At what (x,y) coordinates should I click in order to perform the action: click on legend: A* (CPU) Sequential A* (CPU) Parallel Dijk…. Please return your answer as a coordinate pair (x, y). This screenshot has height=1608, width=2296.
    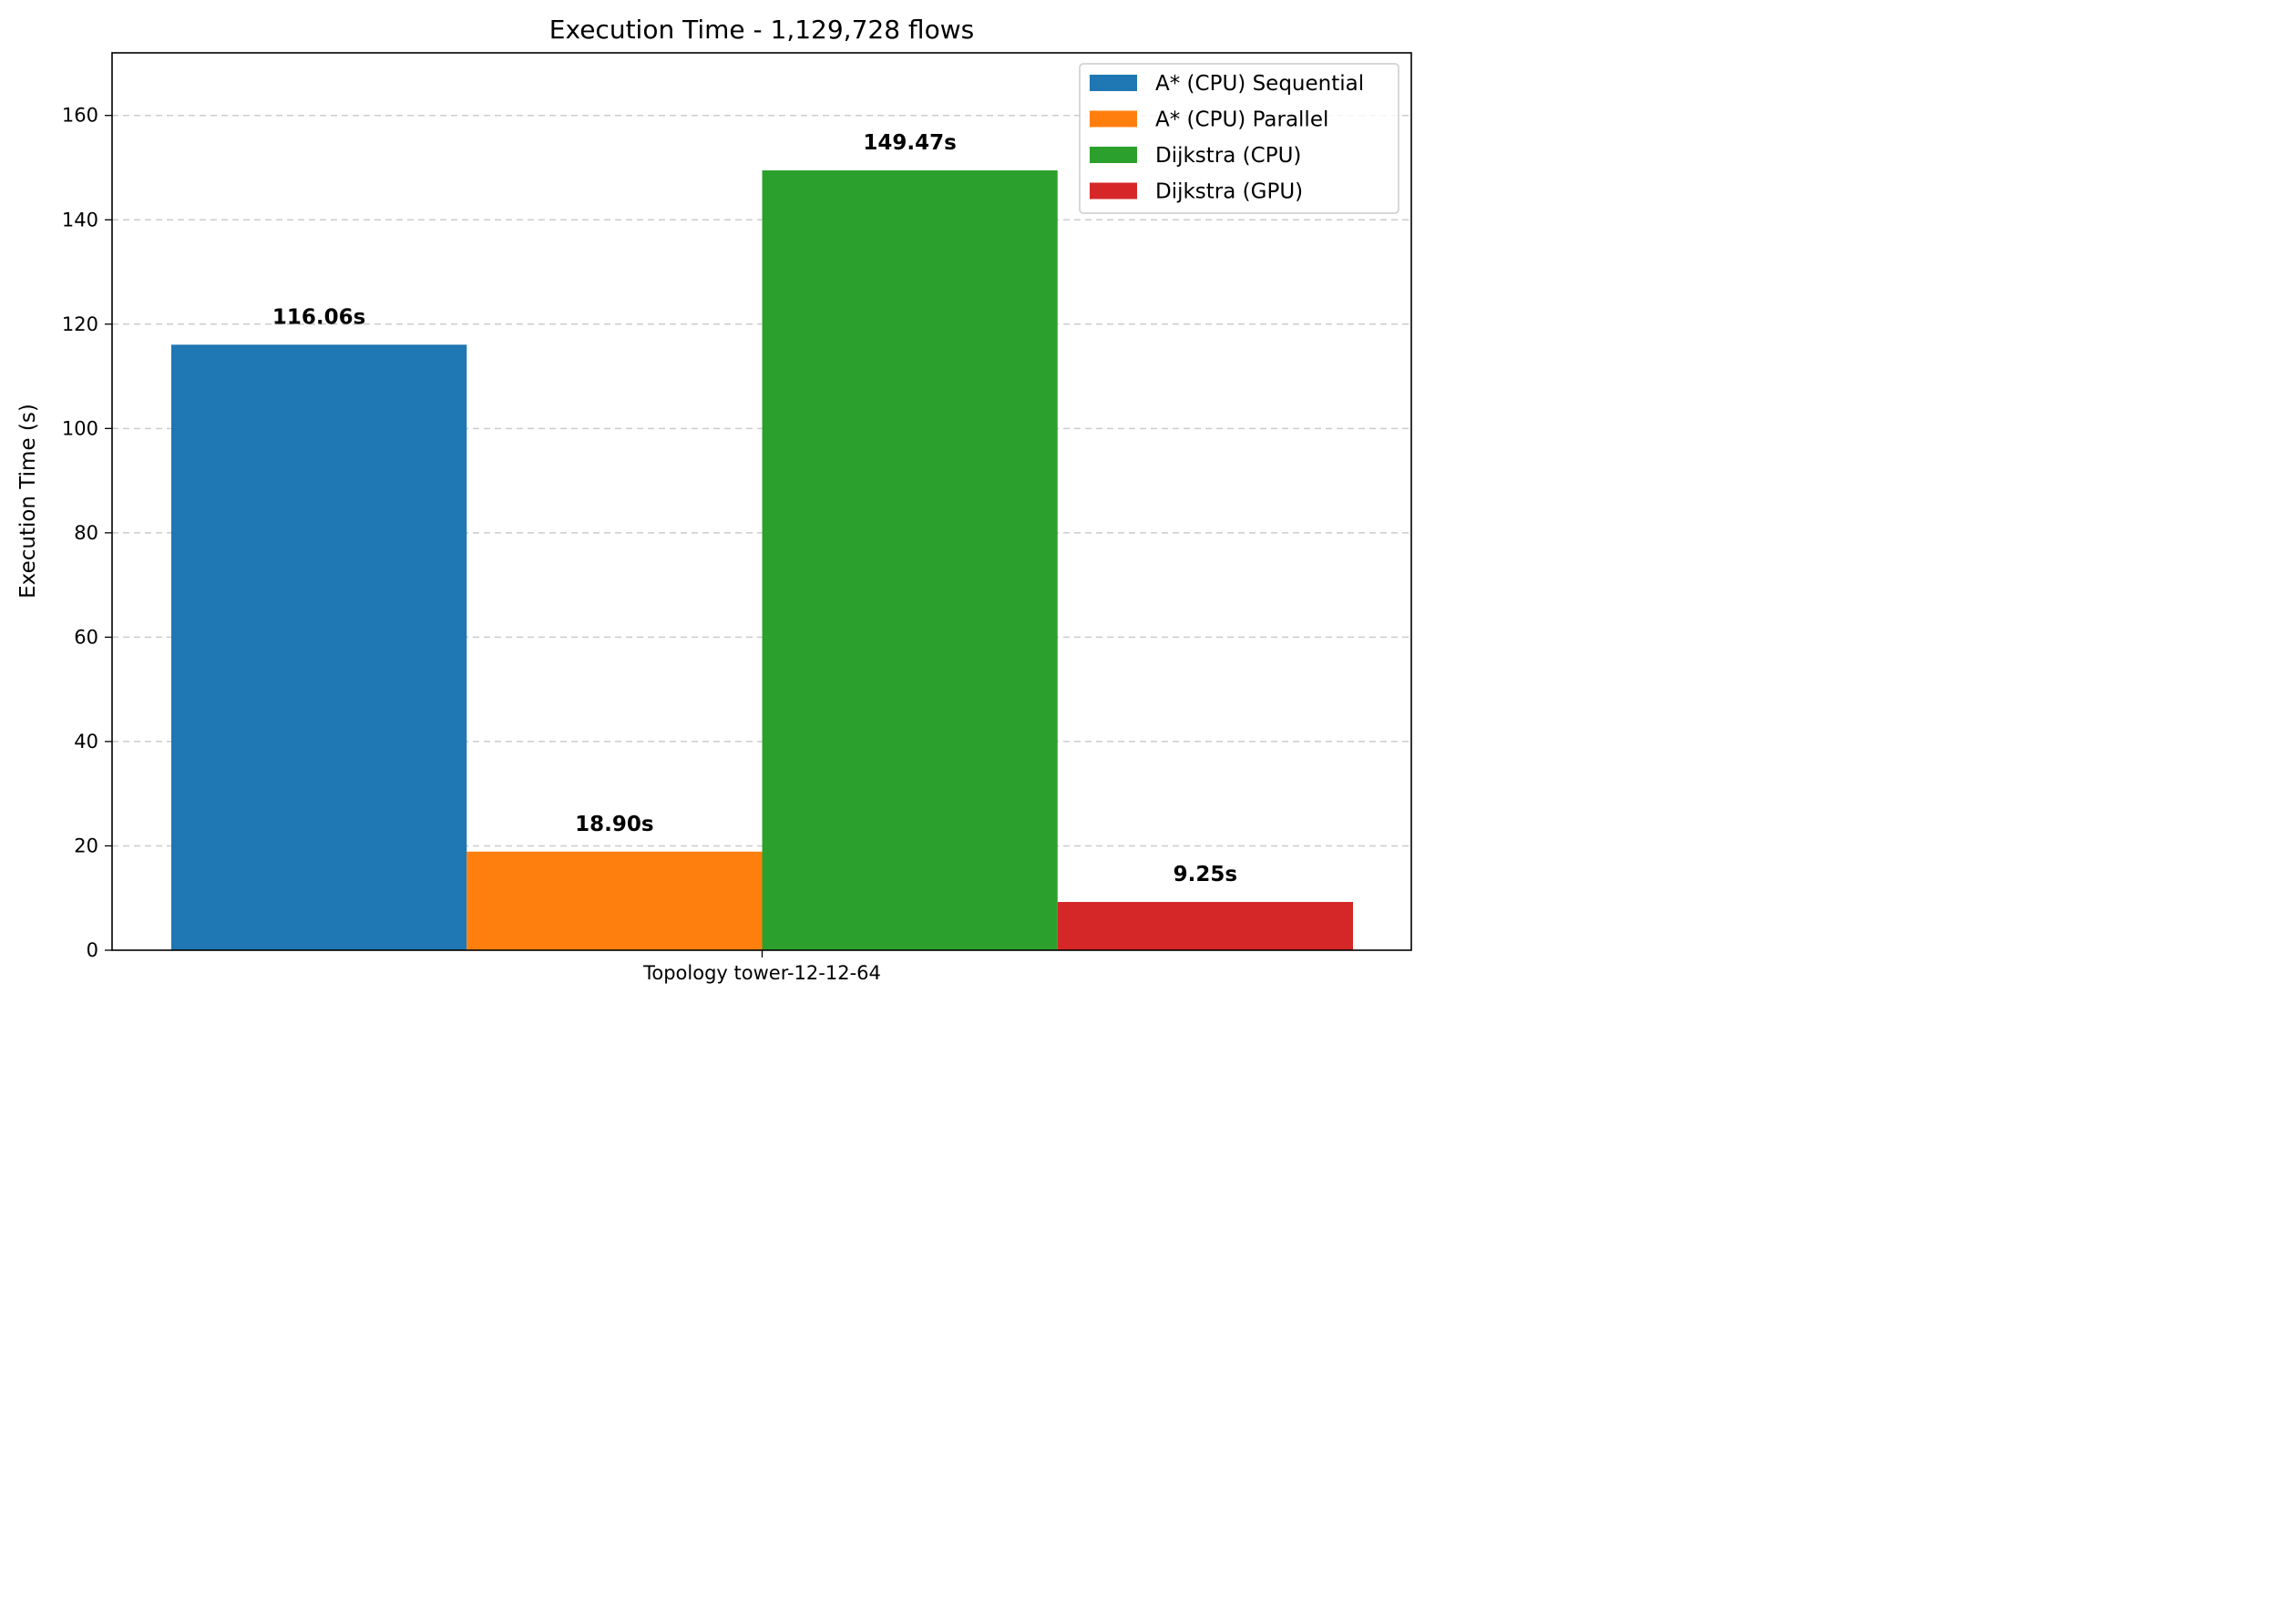
    Looking at the image, I should click on (1239, 138).